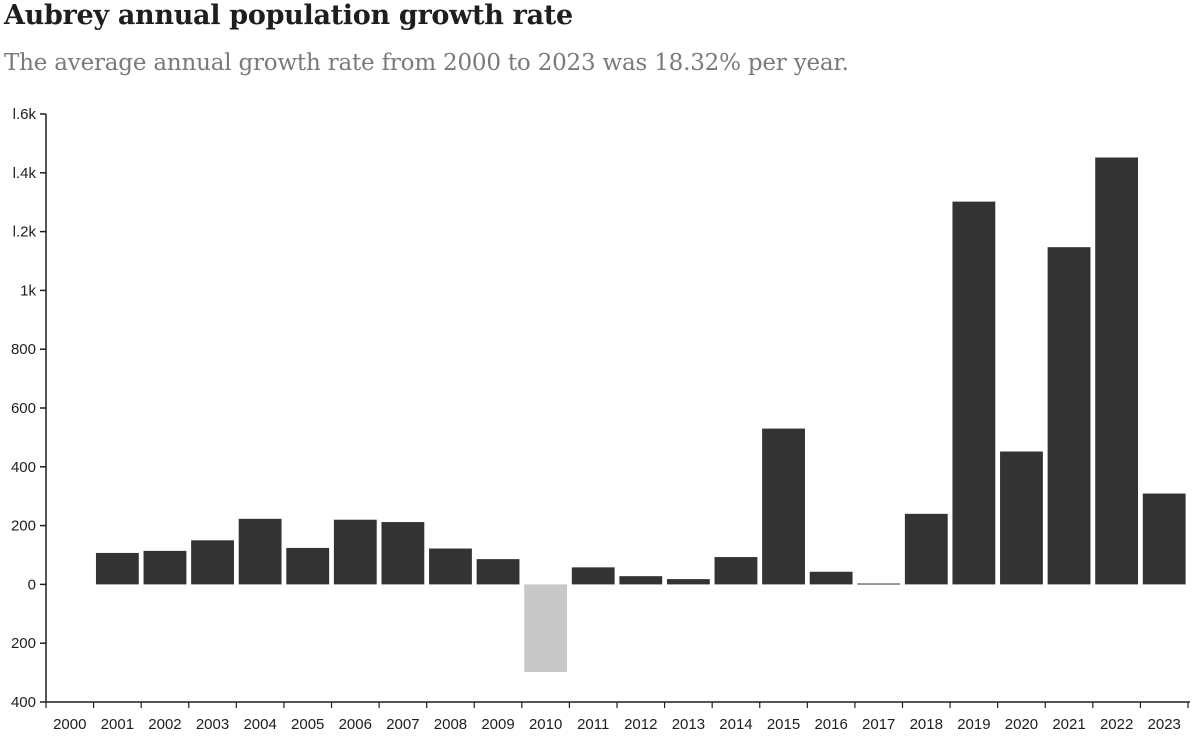  Describe the element at coordinates (640, 724) in the screenshot. I see `x-tick-label: 2012` at that location.